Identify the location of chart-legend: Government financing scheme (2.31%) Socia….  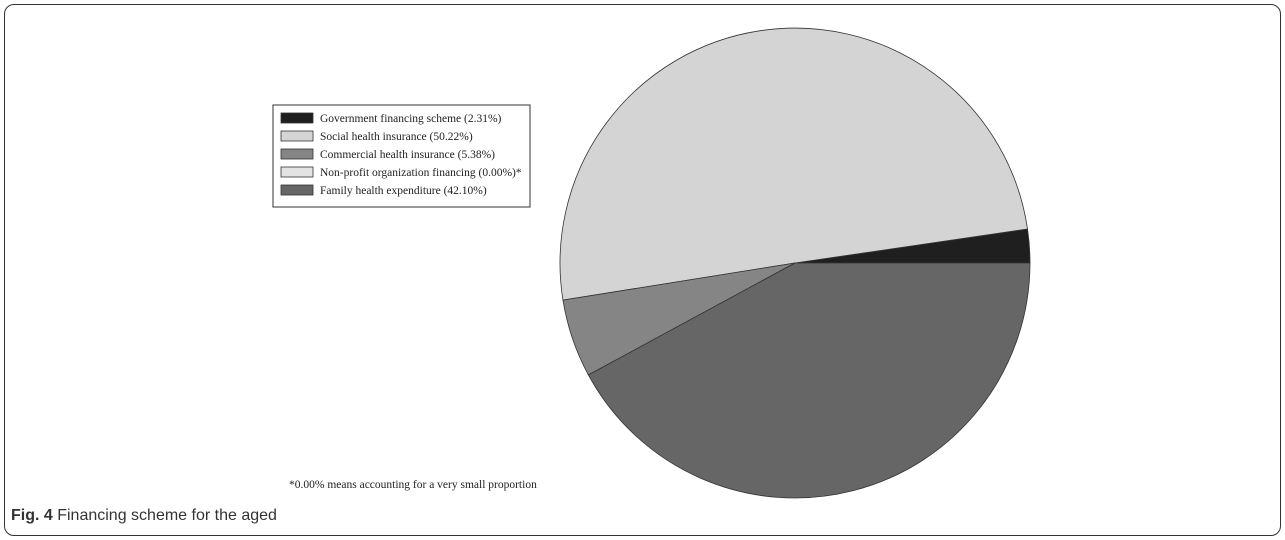
(401, 156).